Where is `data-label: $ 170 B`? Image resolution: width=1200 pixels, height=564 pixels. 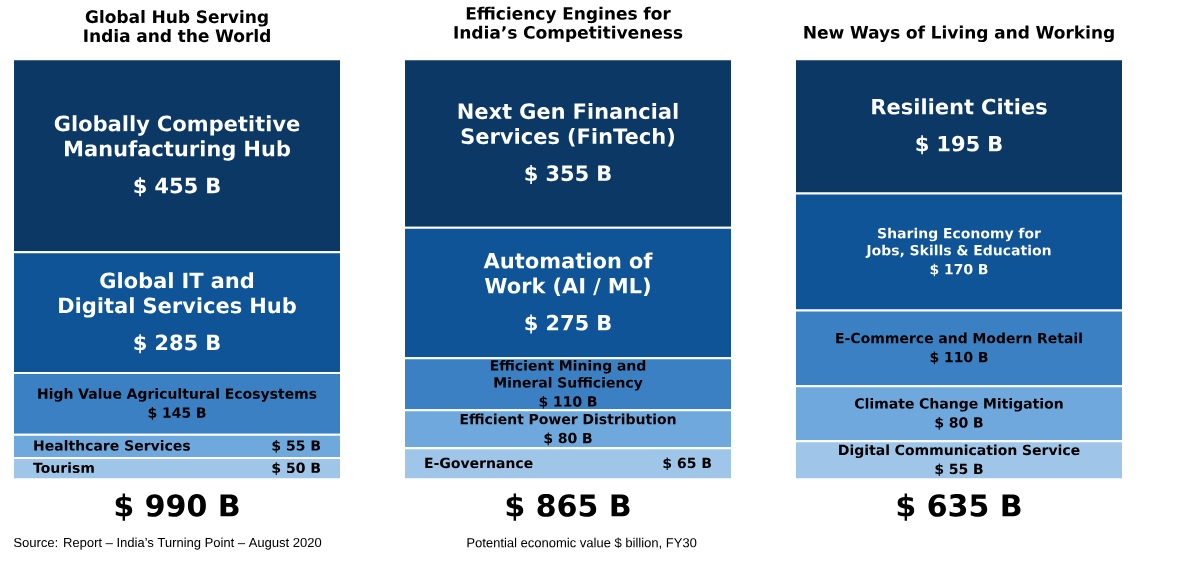 data-label: $ 170 B is located at coordinates (959, 270).